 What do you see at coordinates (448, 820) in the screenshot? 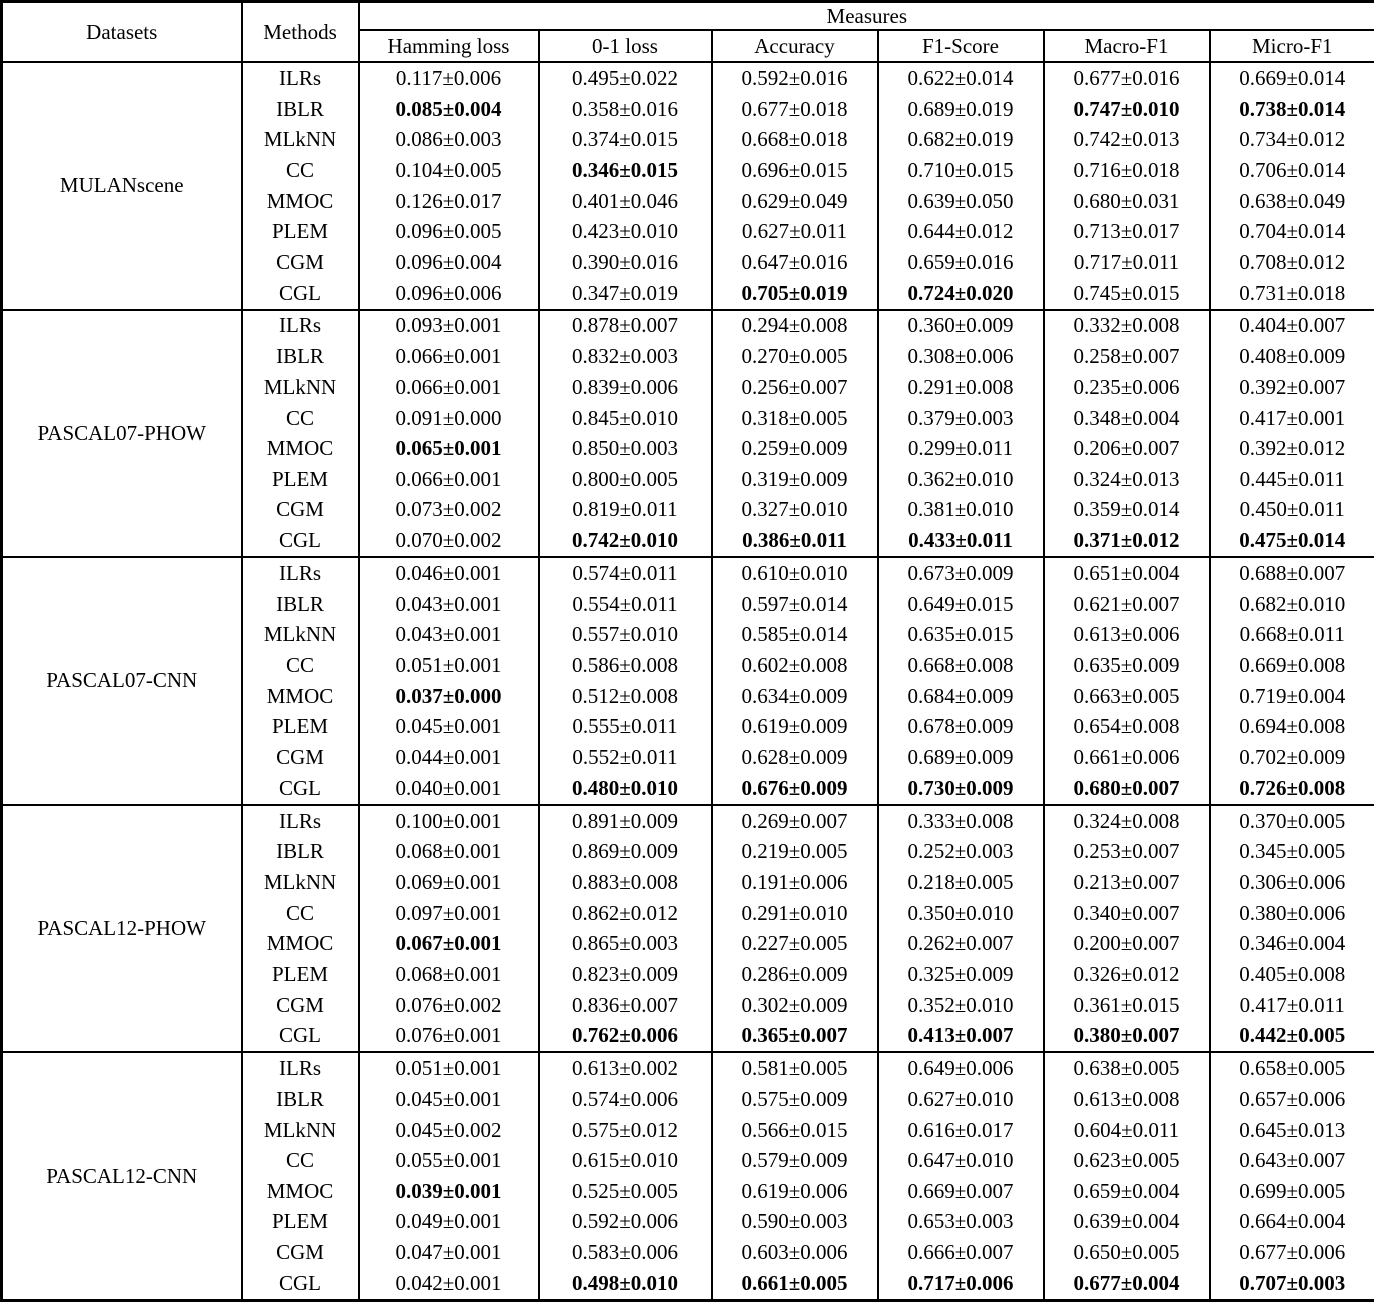
I see `value-cell: 0.100±0.001` at bounding box center [448, 820].